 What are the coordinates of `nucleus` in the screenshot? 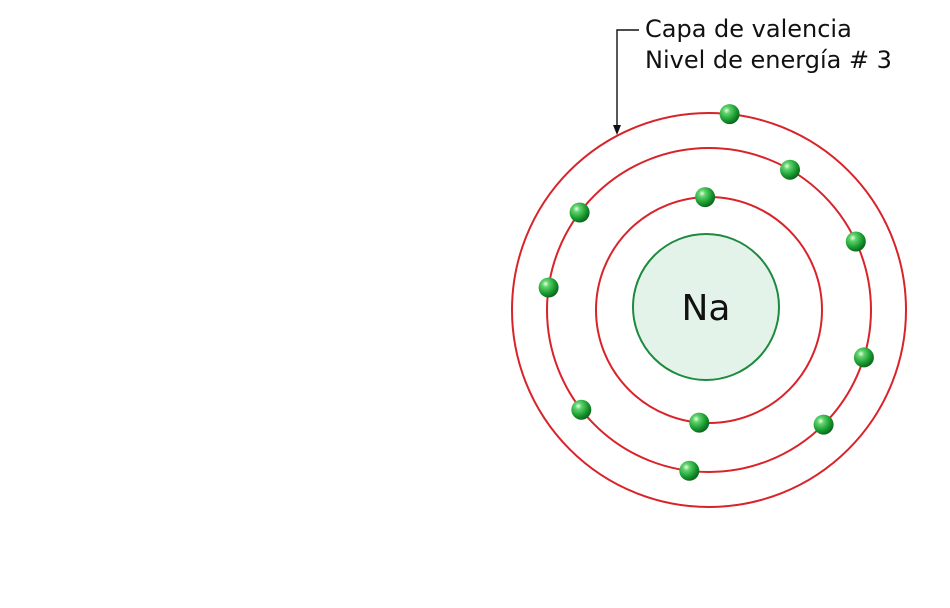 It's located at (706, 307).